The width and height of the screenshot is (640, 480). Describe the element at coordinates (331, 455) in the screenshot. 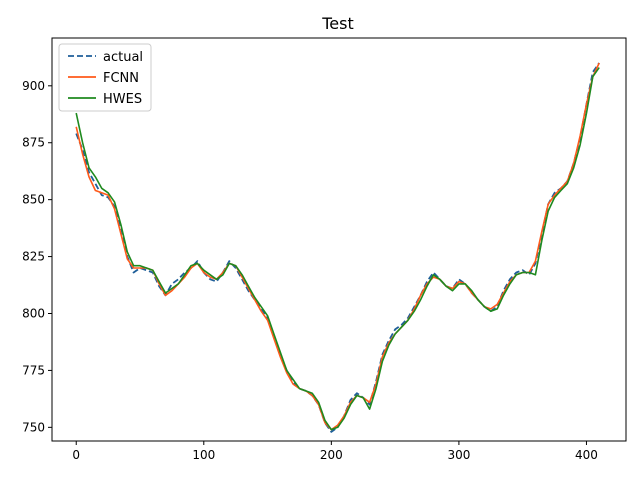

I see `x-tick-label: 200` at that location.